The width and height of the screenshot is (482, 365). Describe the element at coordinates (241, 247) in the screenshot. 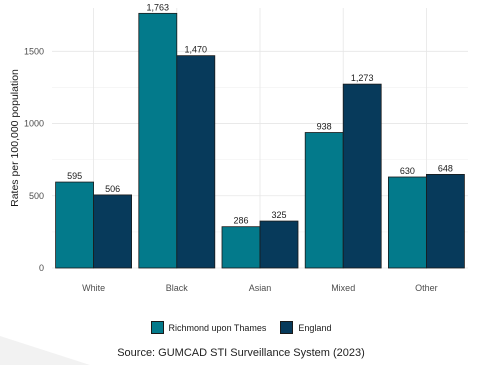

I see `bar-asian-richmond` at that location.